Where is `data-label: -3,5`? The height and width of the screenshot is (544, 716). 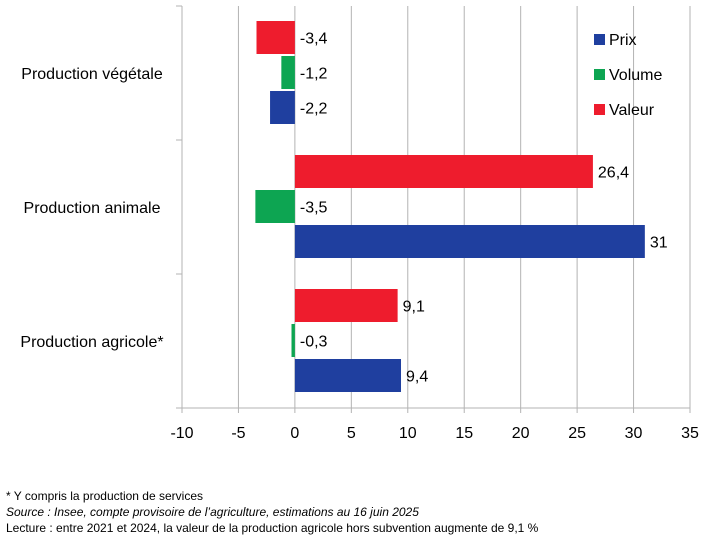 data-label: -3,5 is located at coordinates (314, 208).